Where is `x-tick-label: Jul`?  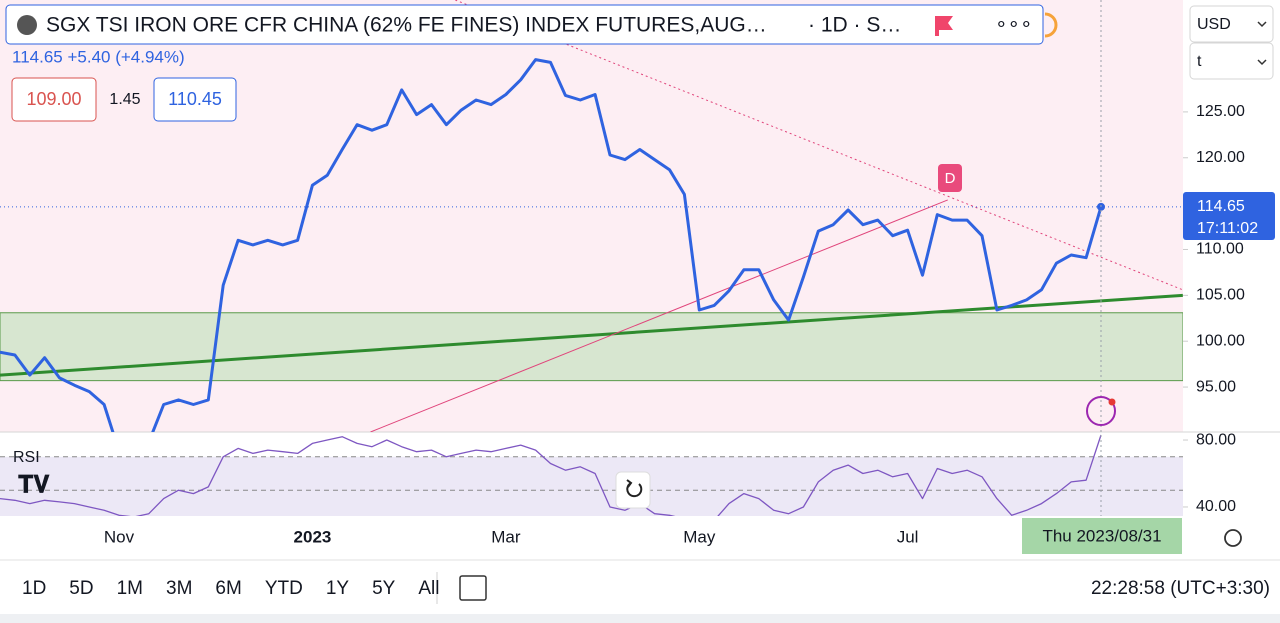 x-tick-label: Jul is located at coordinates (908, 536).